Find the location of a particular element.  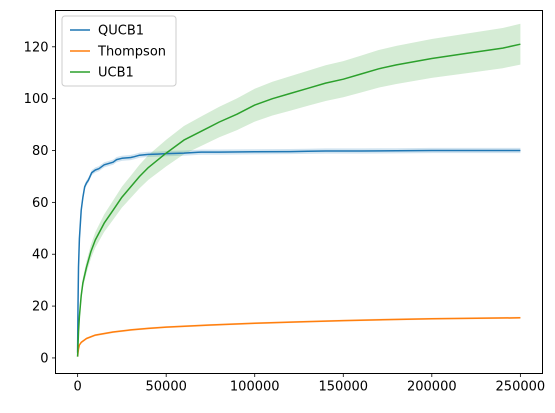

y-tick-label: 120 is located at coordinates (36, 47).